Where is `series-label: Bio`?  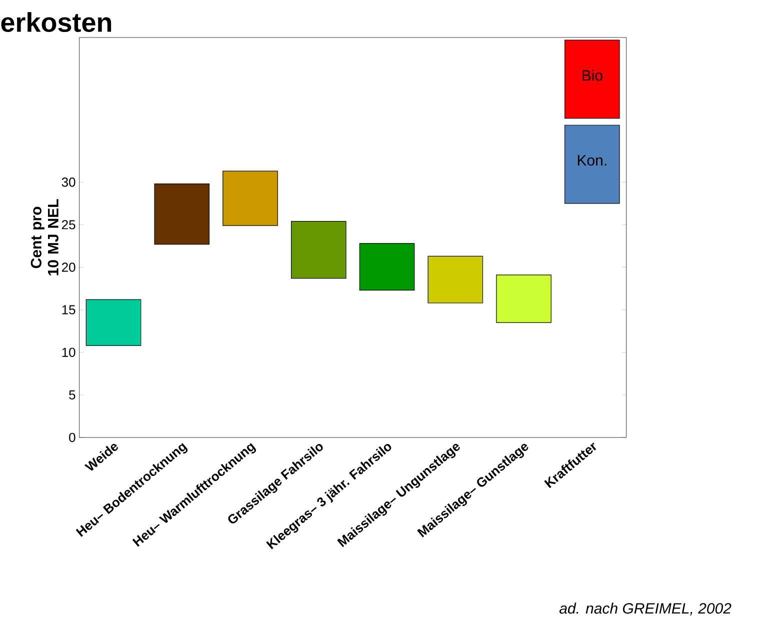
series-label: Bio is located at coordinates (592, 75).